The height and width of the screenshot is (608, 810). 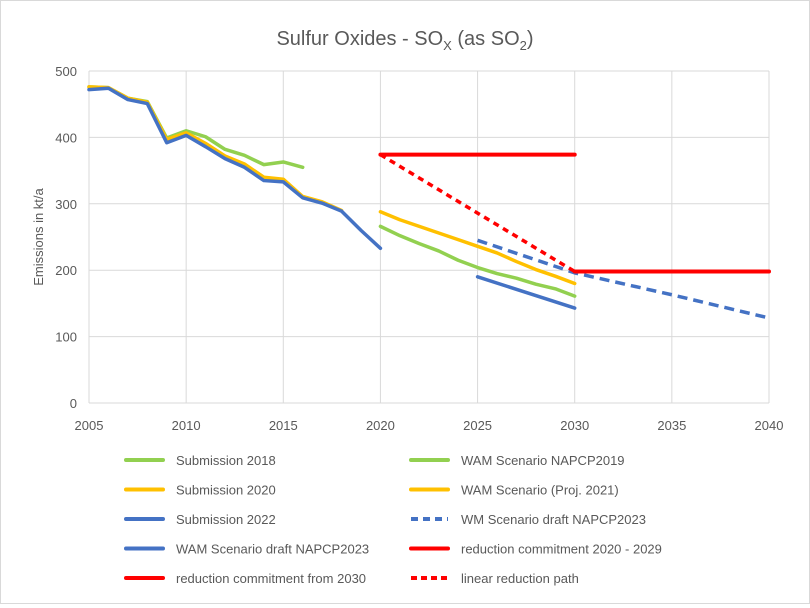 What do you see at coordinates (486, 39) in the screenshot?
I see `title-part: (as SO` at bounding box center [486, 39].